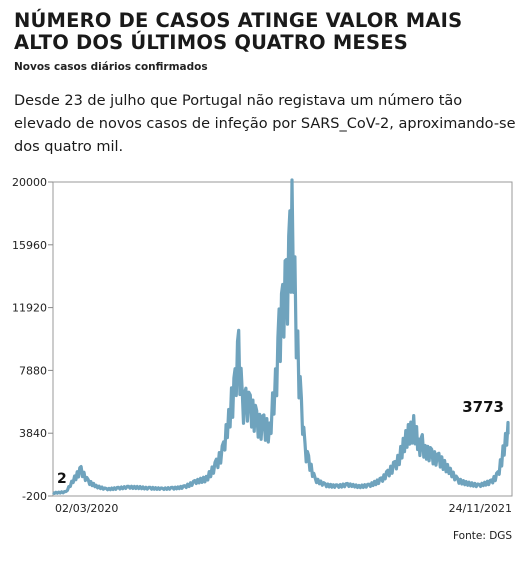 The image size is (528, 561). I want to click on source-note: Fonte: DGS, so click(483, 536).